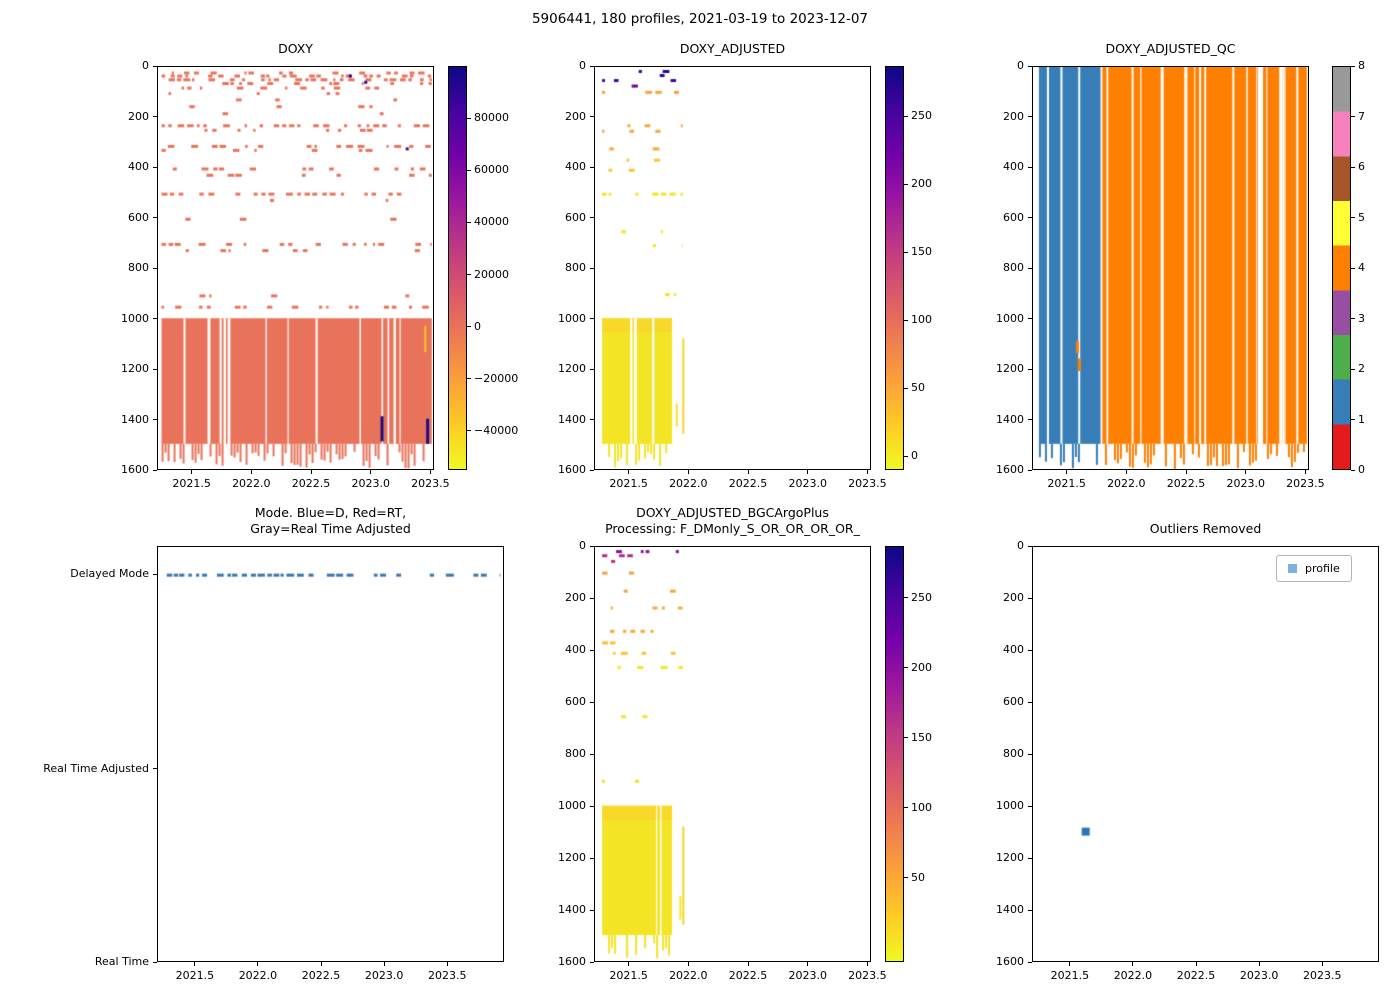 This screenshot has height=1000, width=1400. What do you see at coordinates (921, 667) in the screenshot?
I see `colorbar-tick-label: 200` at bounding box center [921, 667].